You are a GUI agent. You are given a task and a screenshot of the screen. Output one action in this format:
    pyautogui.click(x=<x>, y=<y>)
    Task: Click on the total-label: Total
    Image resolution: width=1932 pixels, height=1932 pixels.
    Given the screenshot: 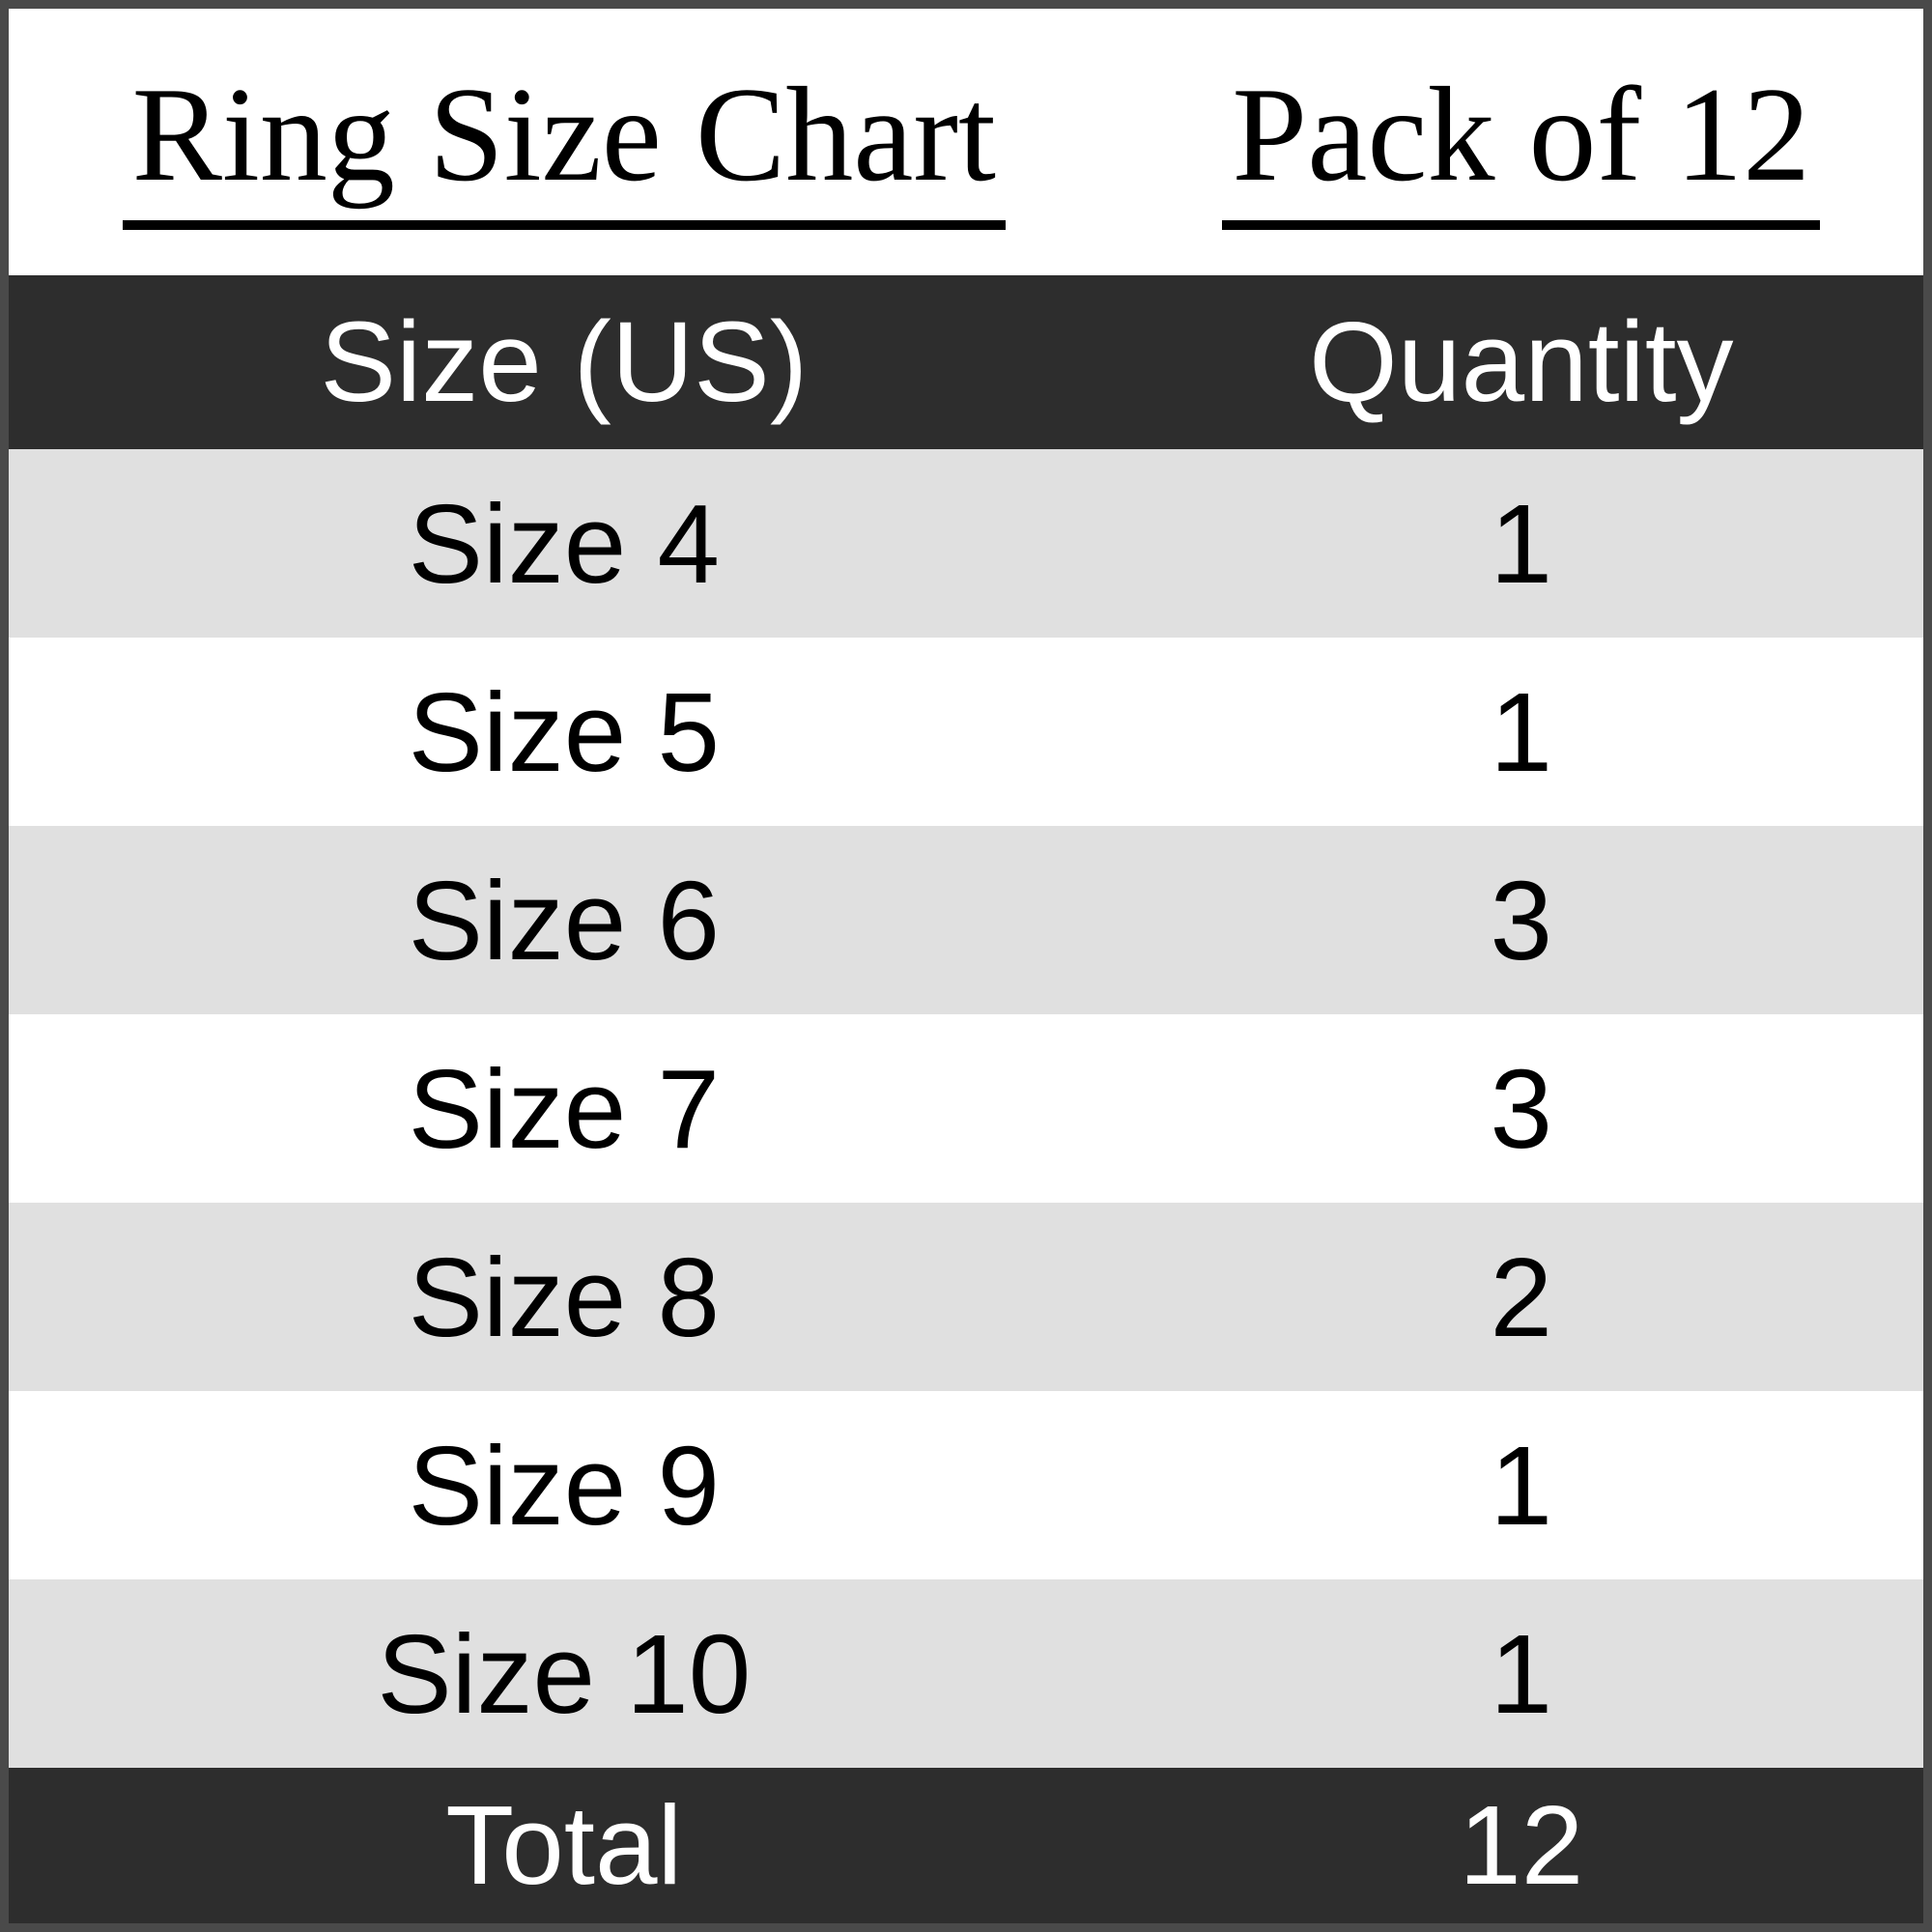 What is the action you would take?
    pyautogui.click(x=564, y=1845)
    